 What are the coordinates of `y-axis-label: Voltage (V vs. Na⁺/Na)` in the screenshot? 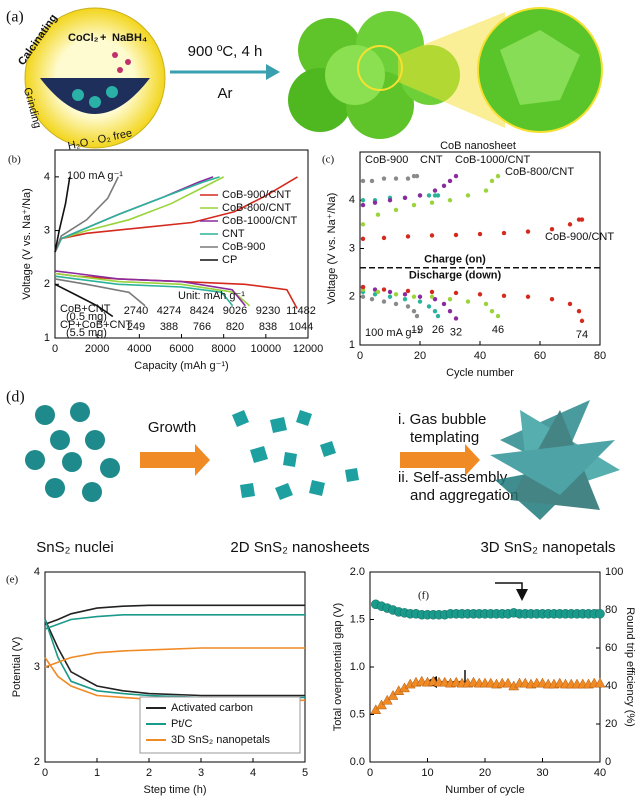 It's located at (27, 244).